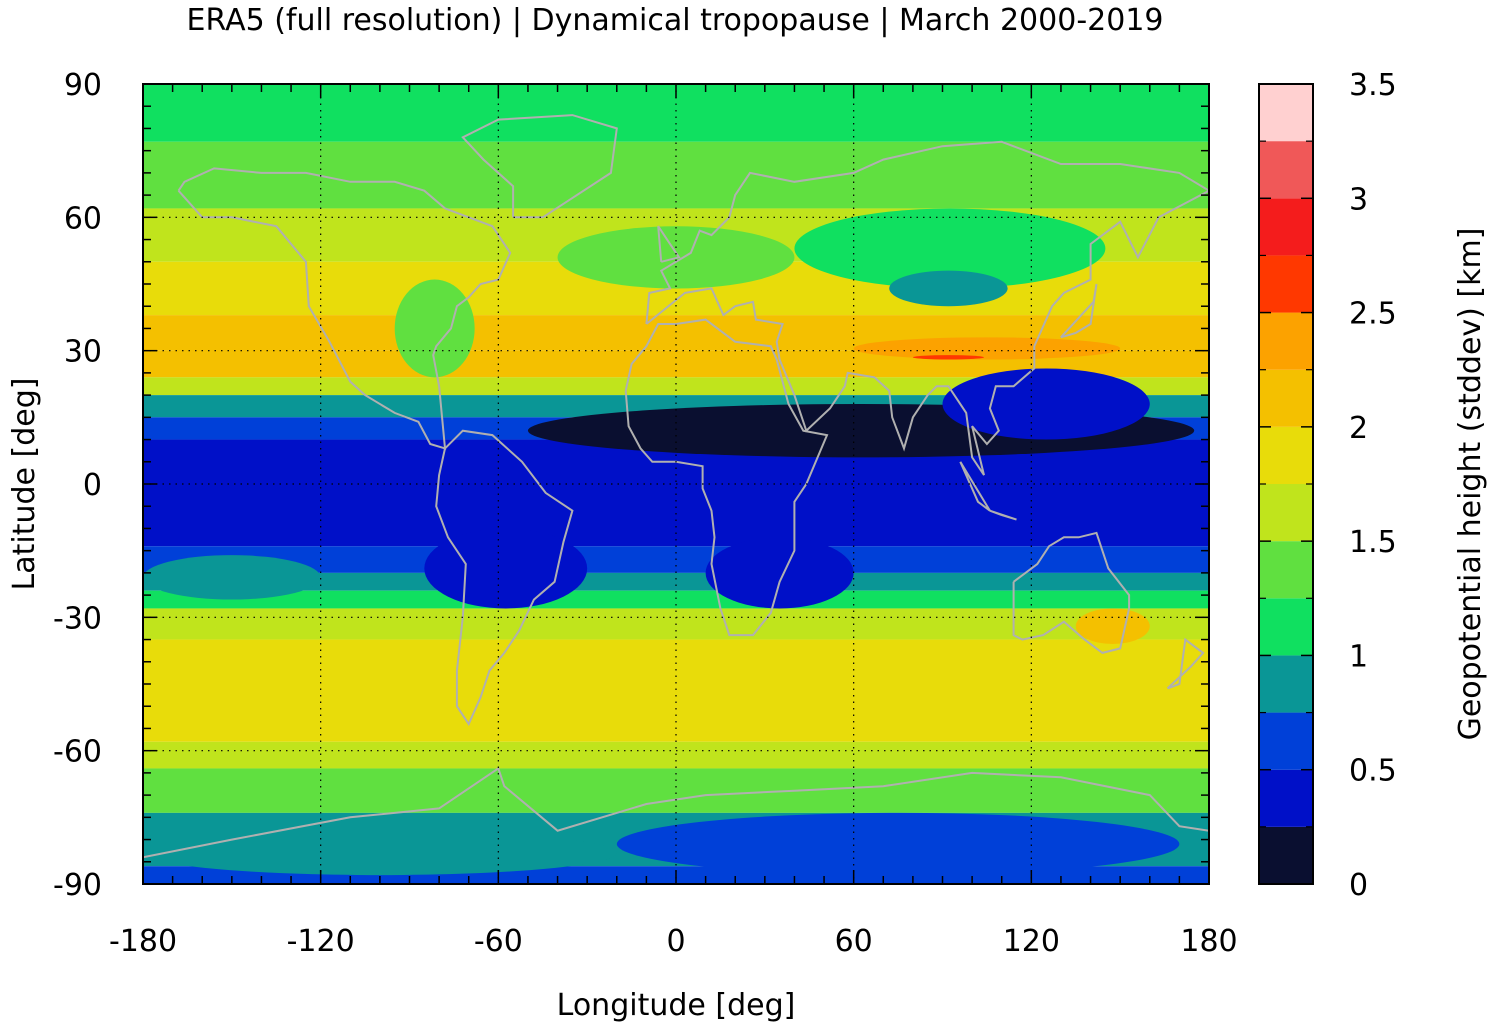  I want to click on x-tick-labels: -180 -120 -60 0 60 120 180, so click(673, 941).